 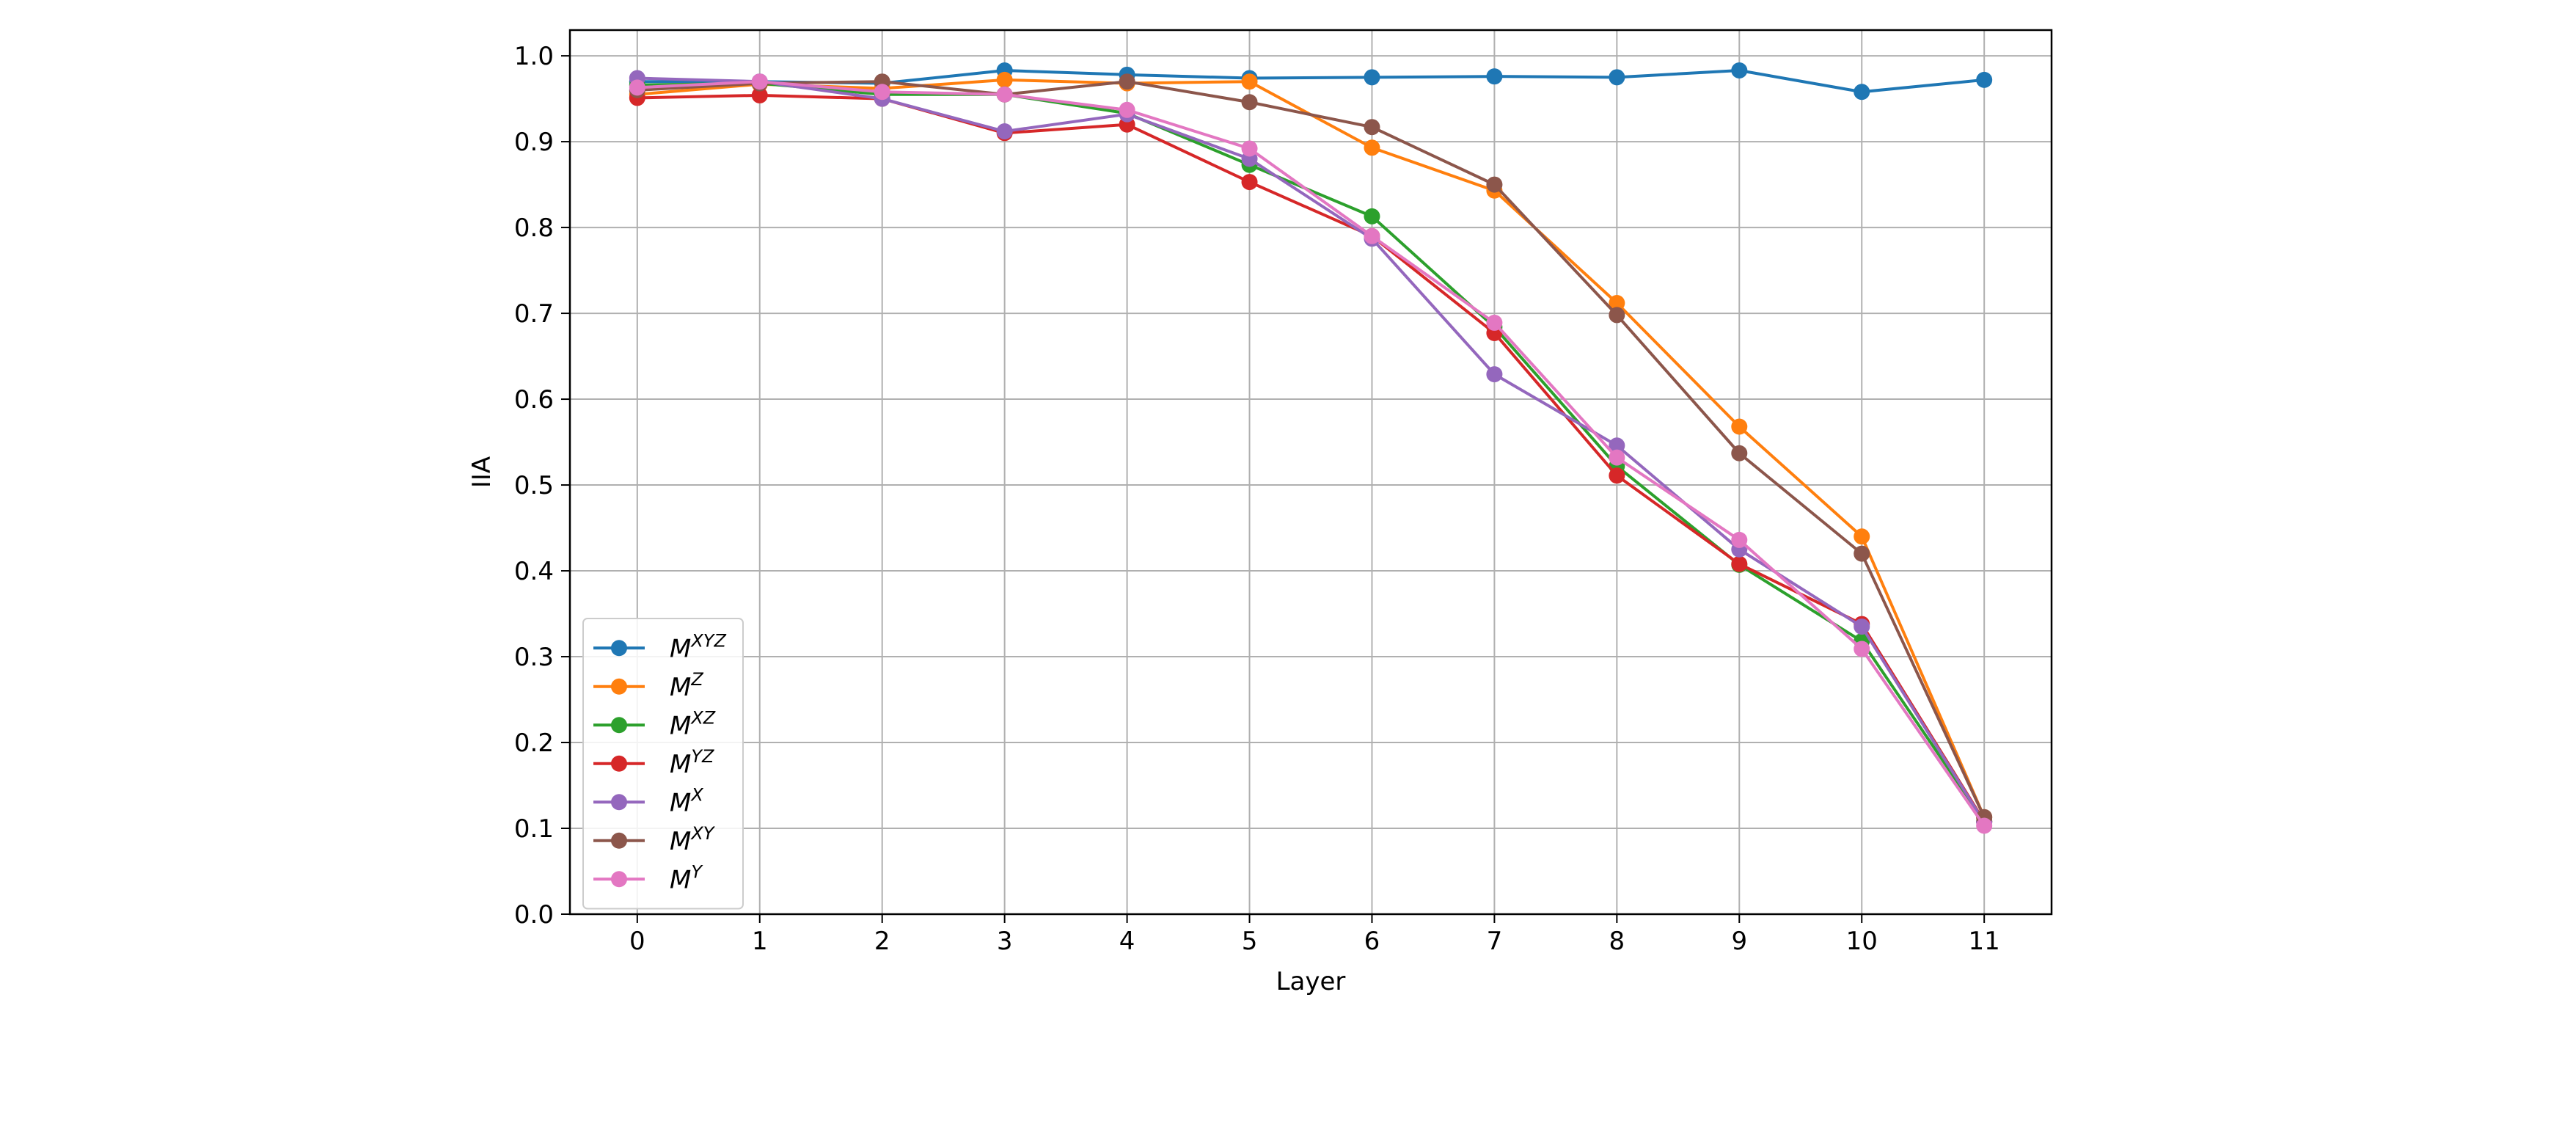 I want to click on legend-item: MY, so click(x=648, y=877).